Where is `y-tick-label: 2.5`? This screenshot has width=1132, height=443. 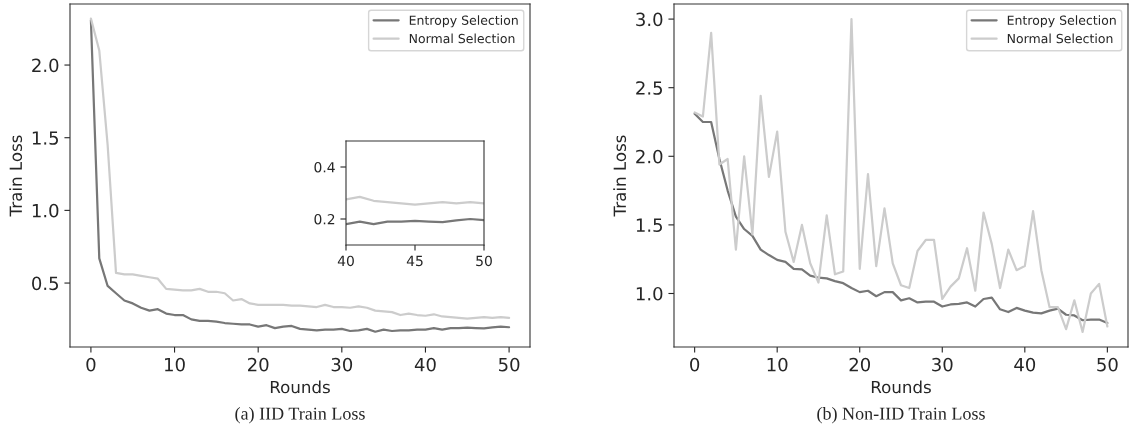
y-tick-label: 2.5 is located at coordinates (649, 88).